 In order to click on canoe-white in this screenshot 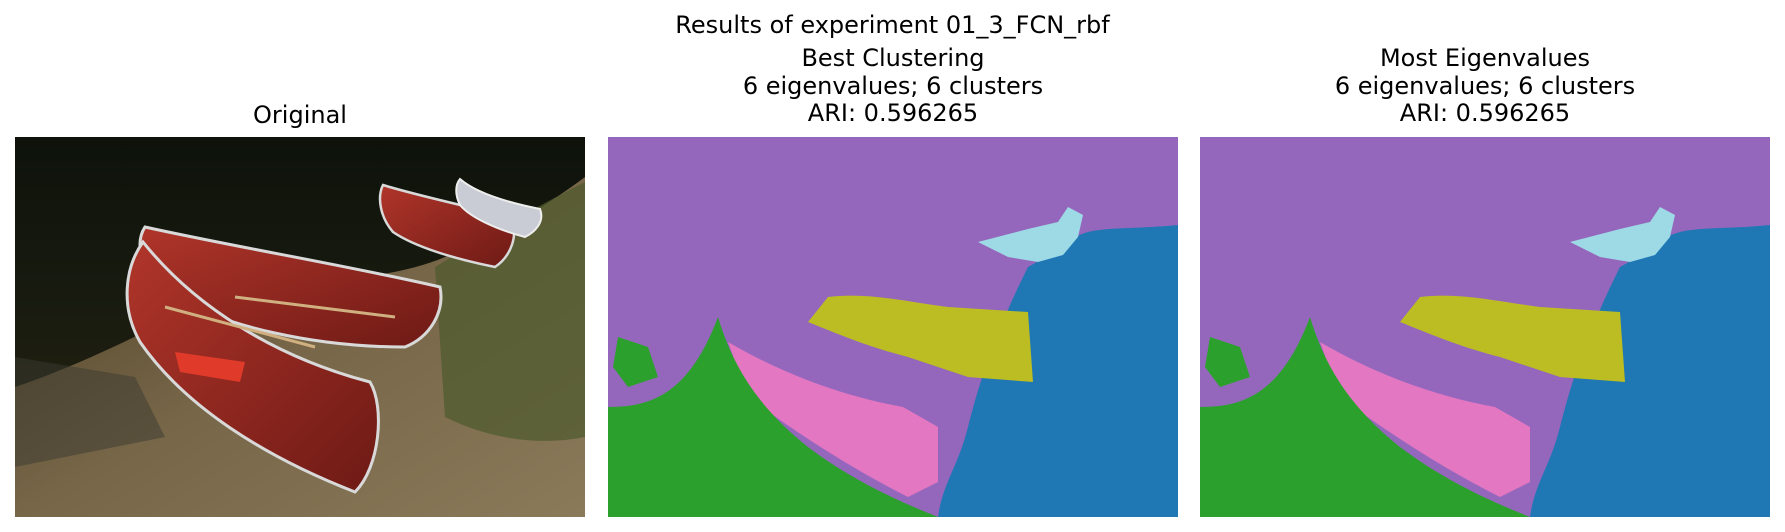, I will do `click(499, 208)`.